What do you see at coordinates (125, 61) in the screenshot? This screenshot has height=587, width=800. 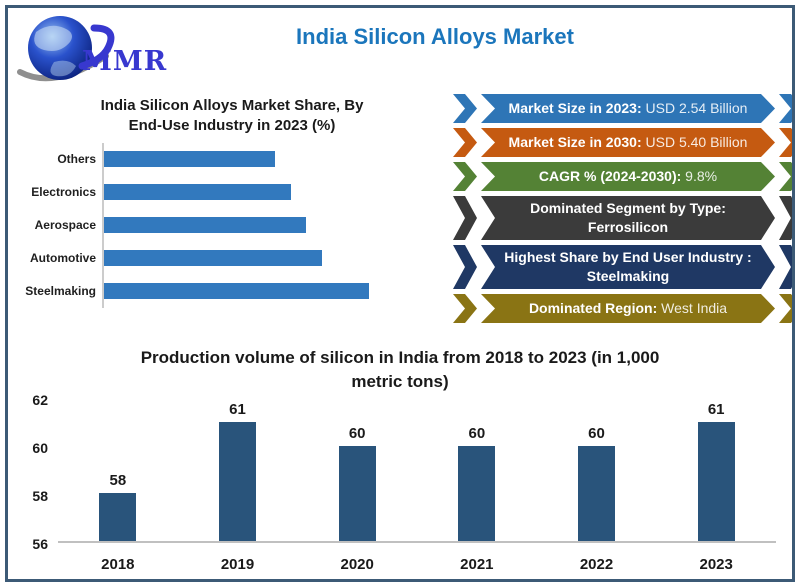 I see `logo-text: MMR` at bounding box center [125, 61].